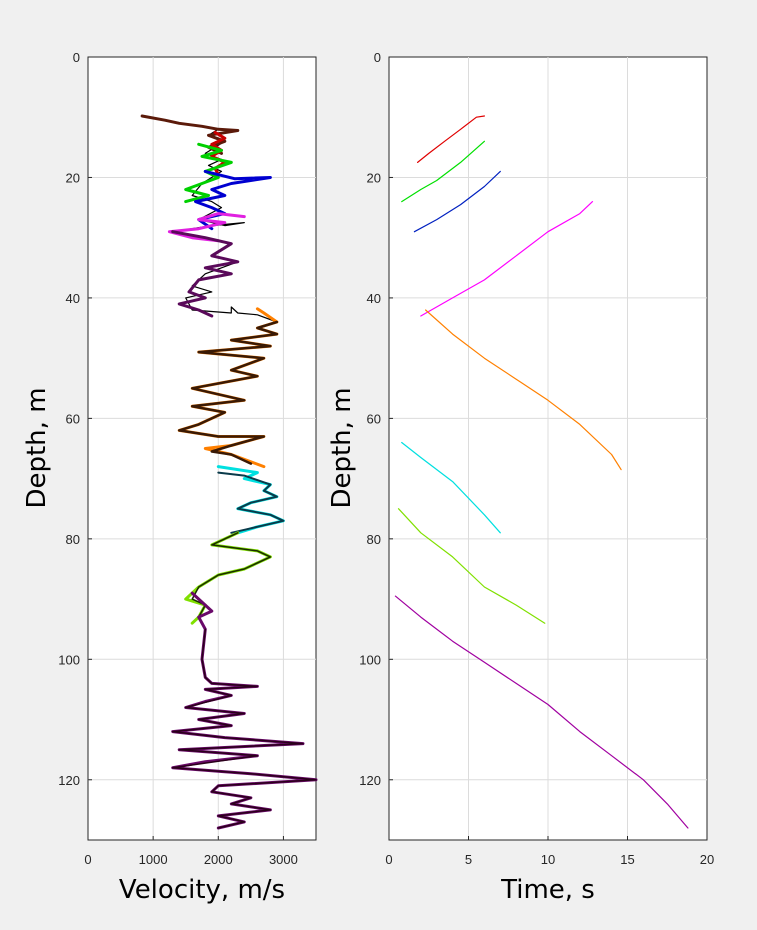 This screenshot has width=757, height=930. What do you see at coordinates (388, 859) in the screenshot?
I see `time-x-tick-label: 0` at bounding box center [388, 859].